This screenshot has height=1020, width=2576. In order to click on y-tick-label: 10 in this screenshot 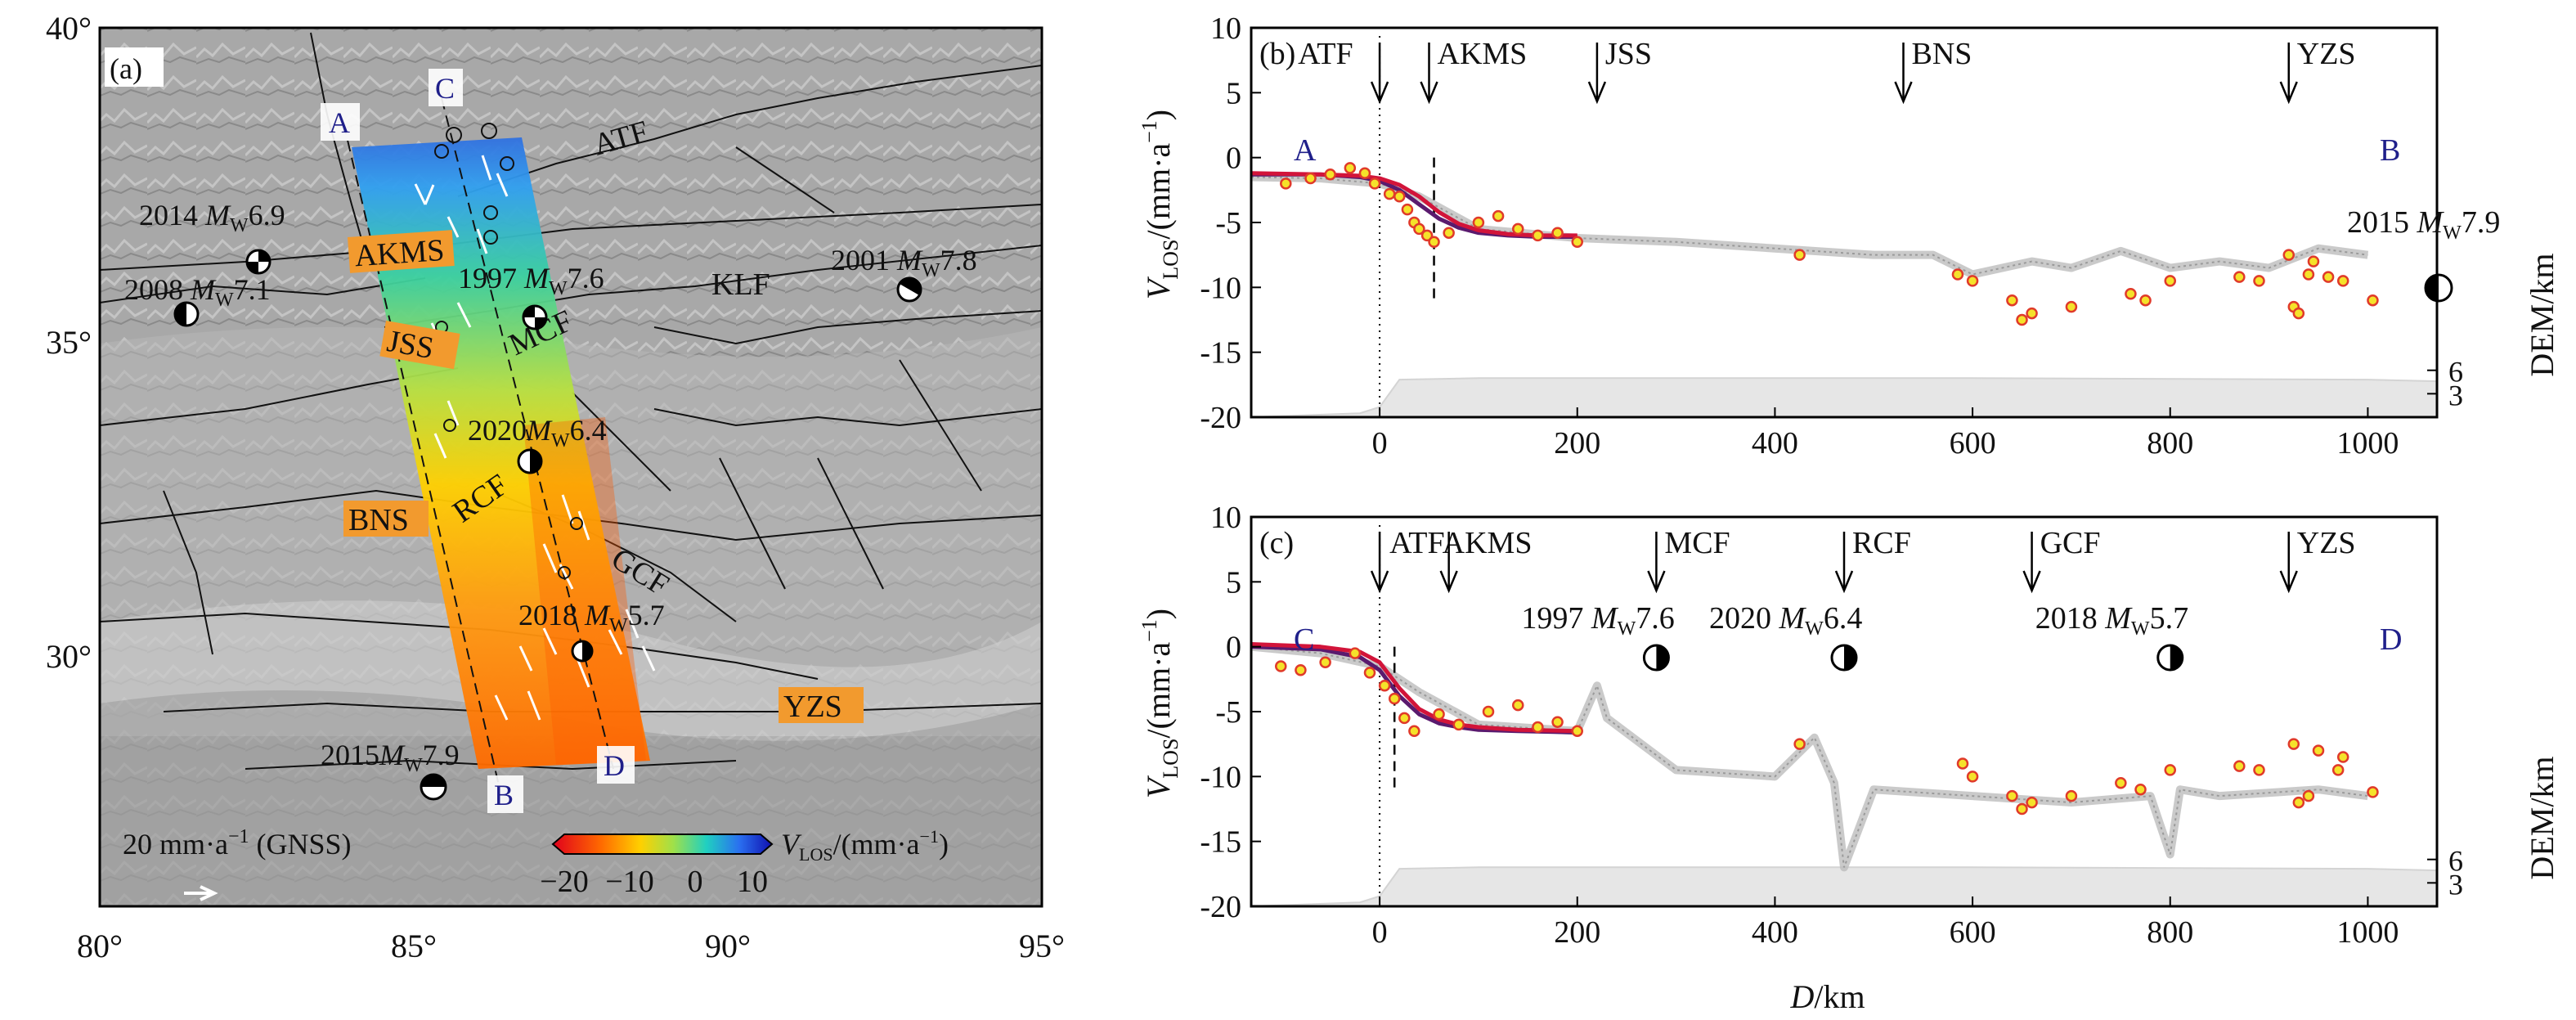, I will do `click(1226, 518)`.